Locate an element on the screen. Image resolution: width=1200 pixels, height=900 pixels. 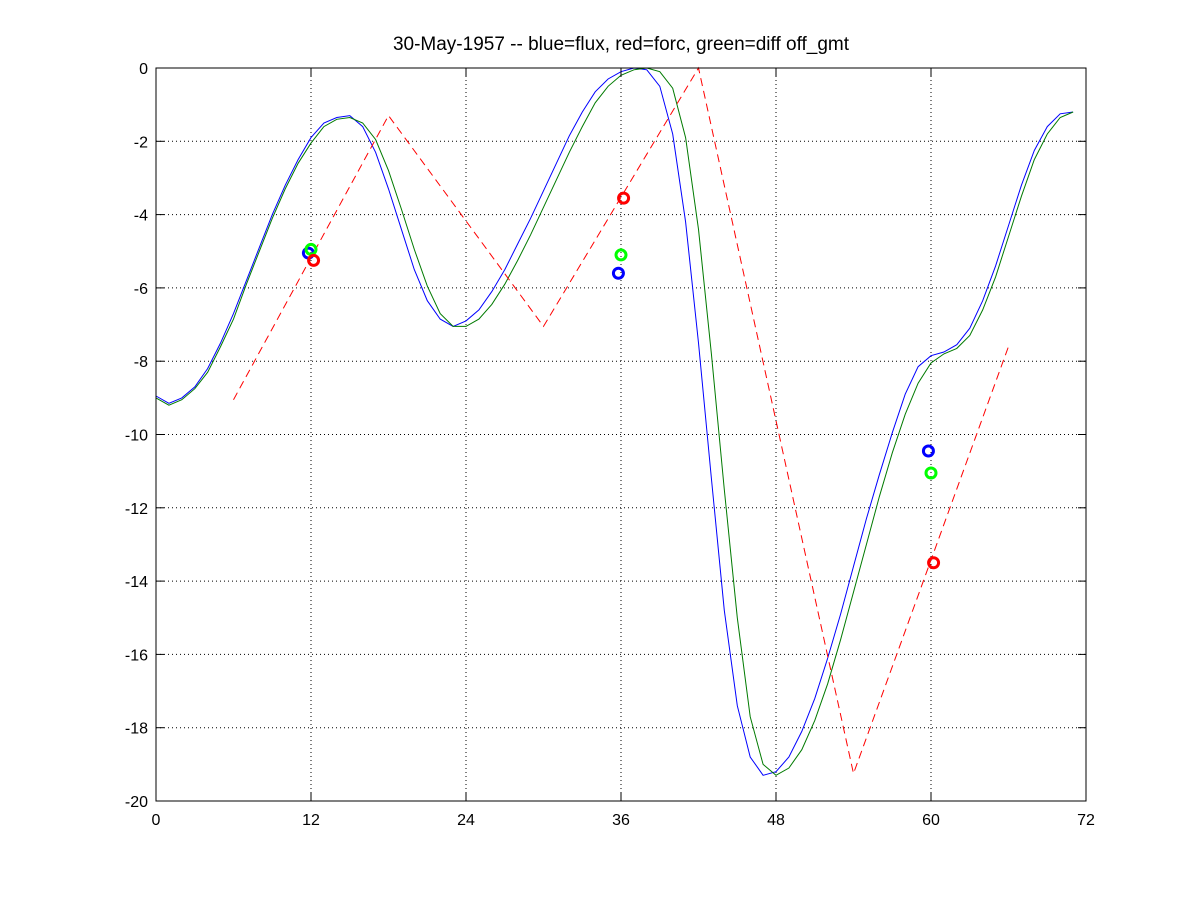
x-tick-label: 36 is located at coordinates (621, 820).